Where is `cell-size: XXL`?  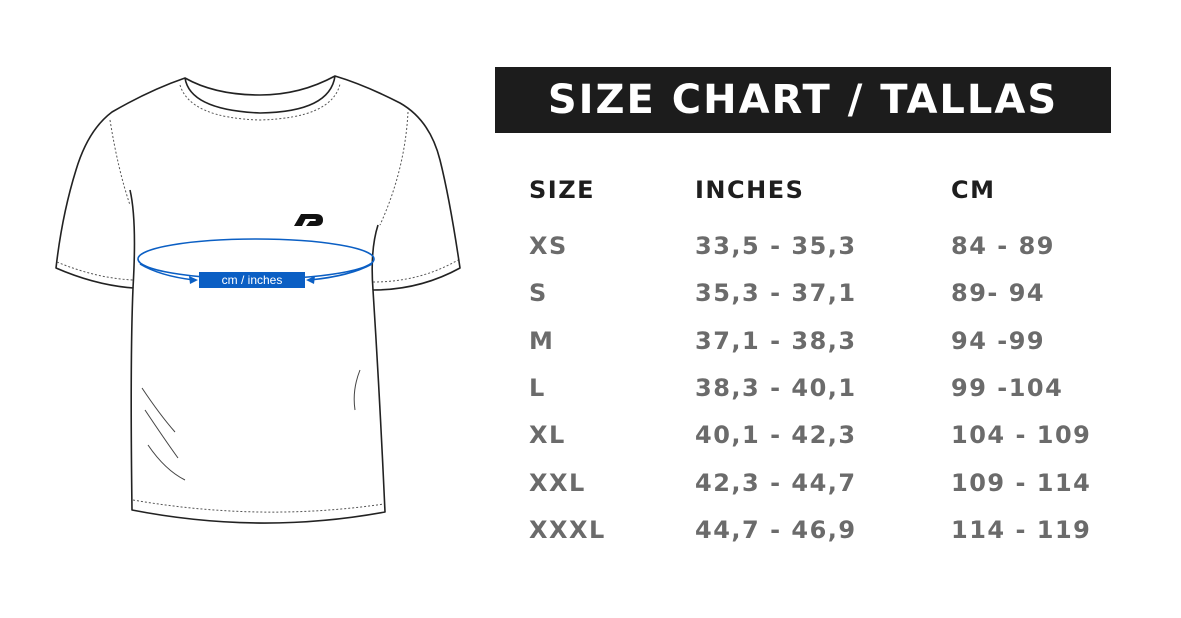
cell-size: XXL is located at coordinates (557, 482).